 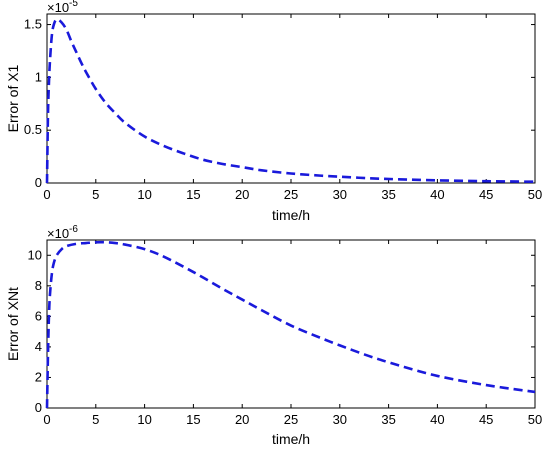 What do you see at coordinates (38, 315) in the screenshot?
I see `y-tick-label: 6` at bounding box center [38, 315].